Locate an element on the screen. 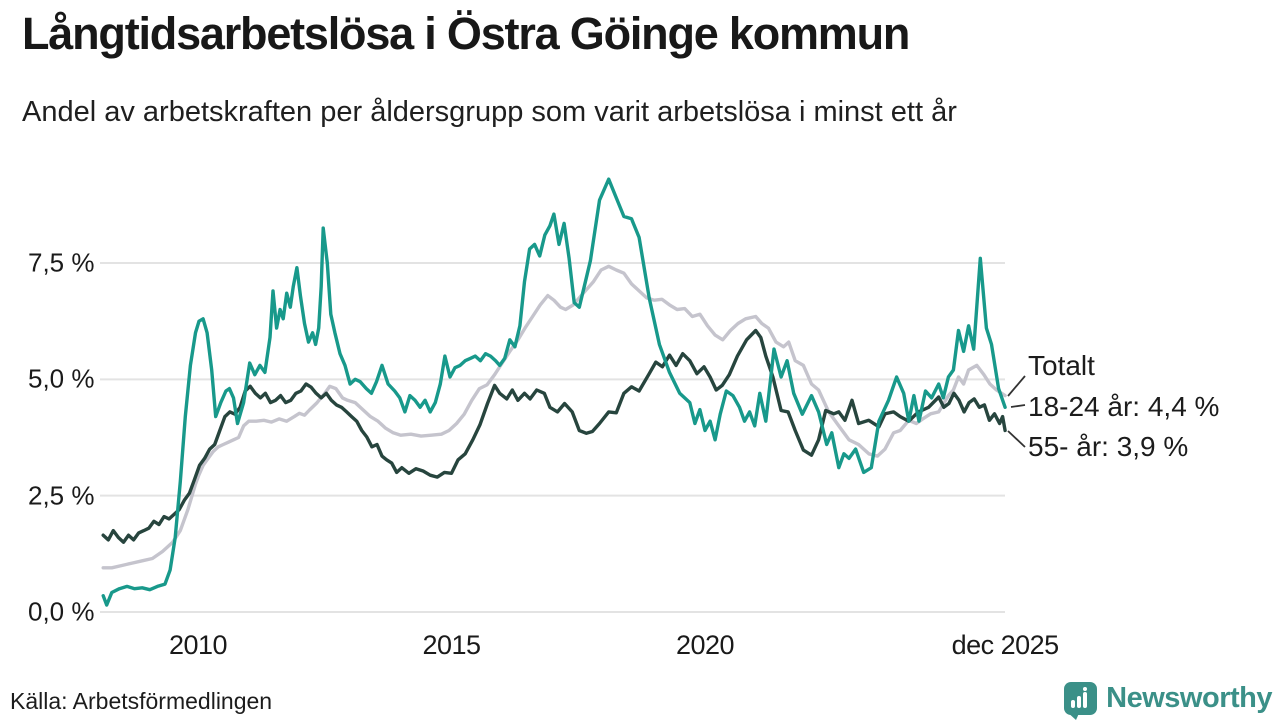  bar-chart-speech-bubble-icon is located at coordinates (1081, 701).